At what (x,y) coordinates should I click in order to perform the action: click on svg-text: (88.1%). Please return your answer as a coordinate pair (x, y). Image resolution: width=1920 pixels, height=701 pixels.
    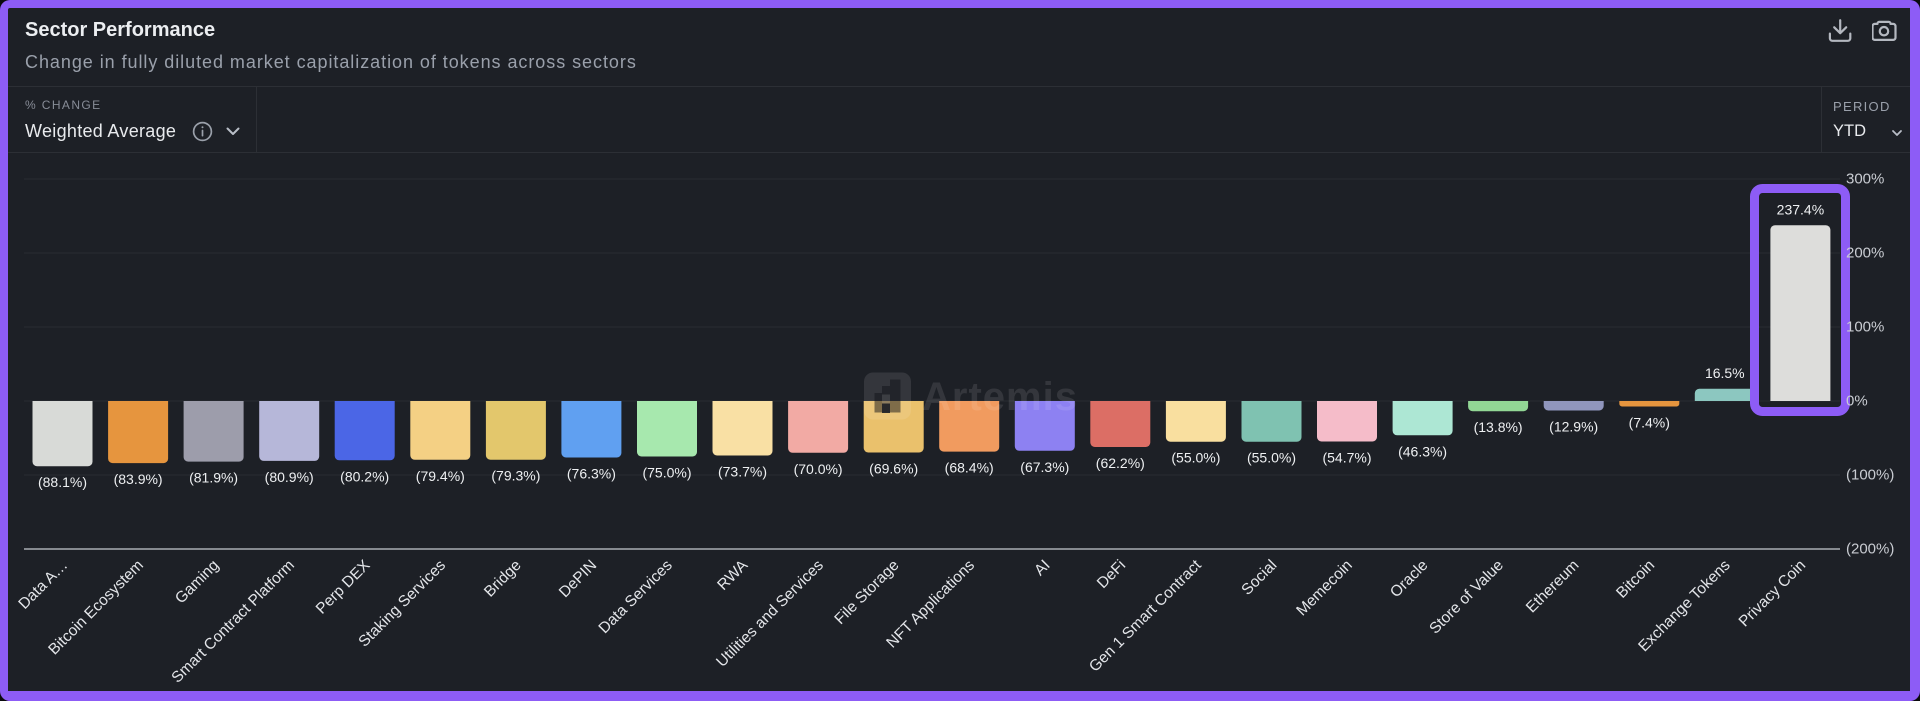
    Looking at the image, I should click on (62, 482).